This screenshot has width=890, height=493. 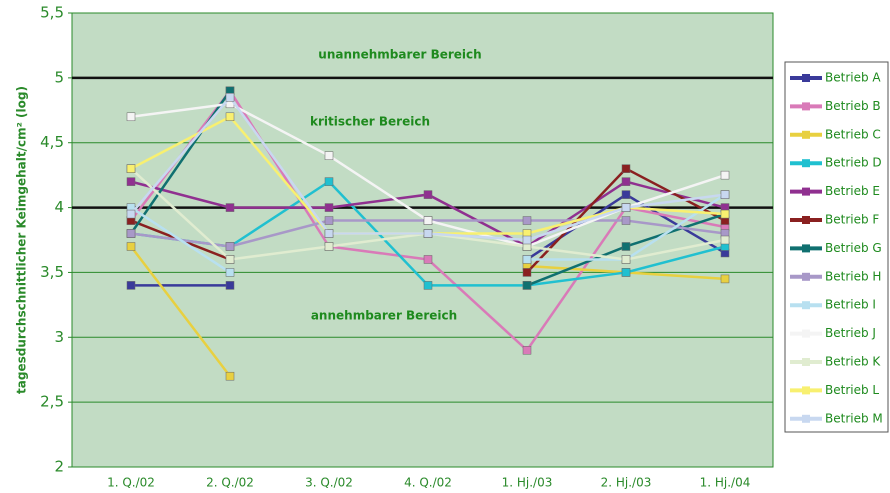 I want to click on x-tick-label: 1. Q./02, so click(x=131, y=483).